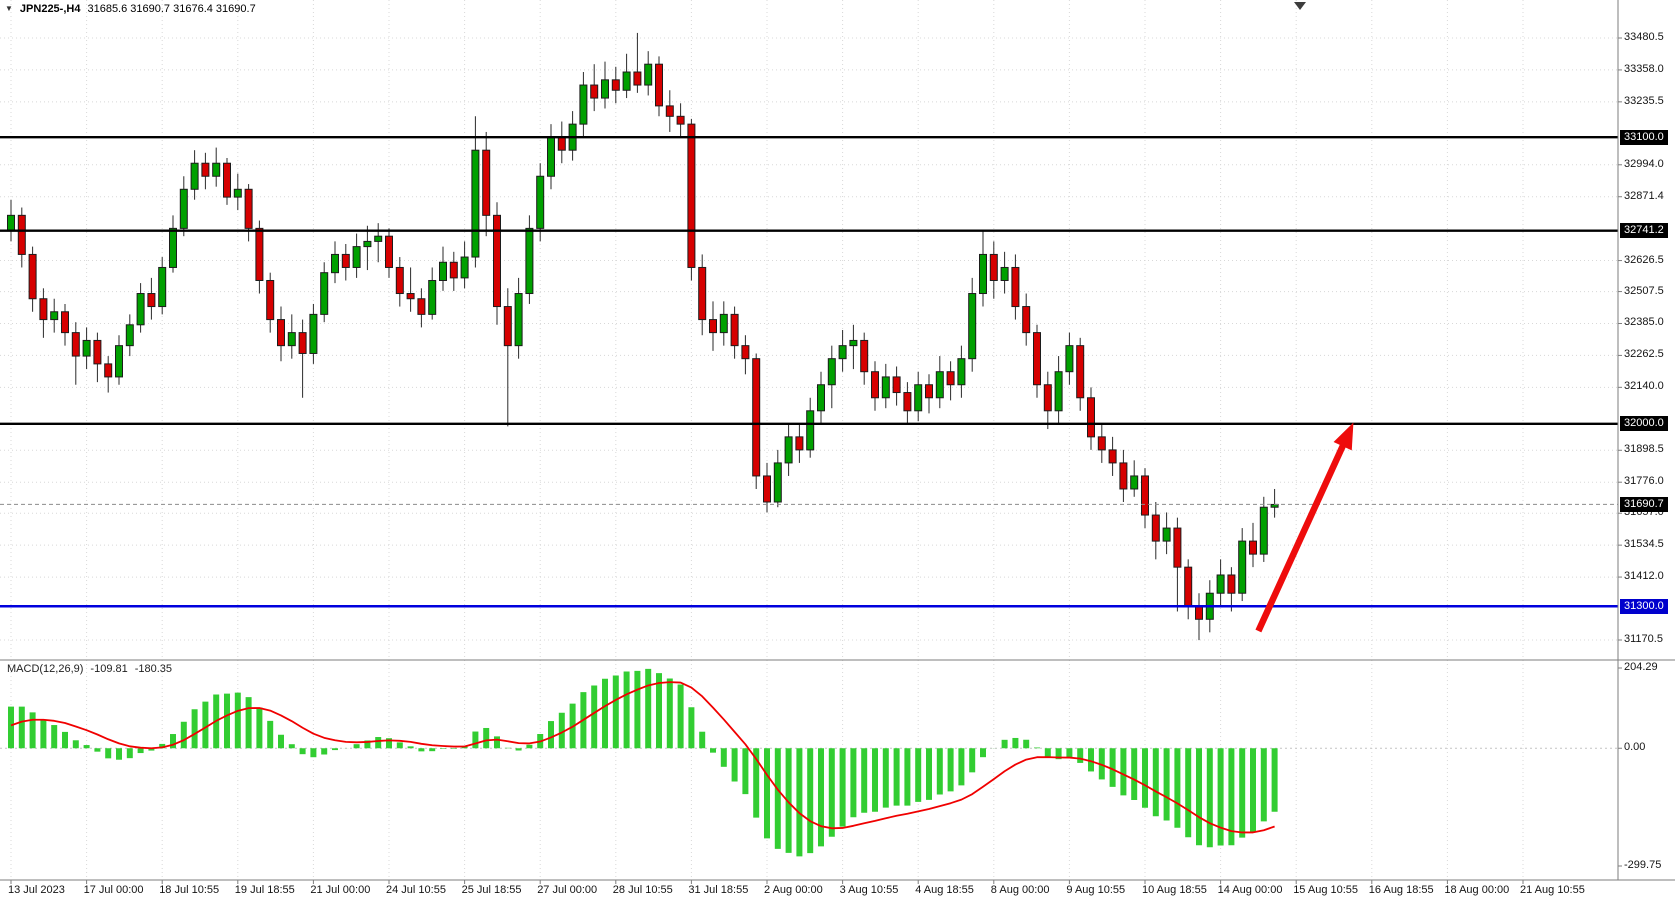  I want to click on time-tick-label: 27 Jul 00:00, so click(567, 890).